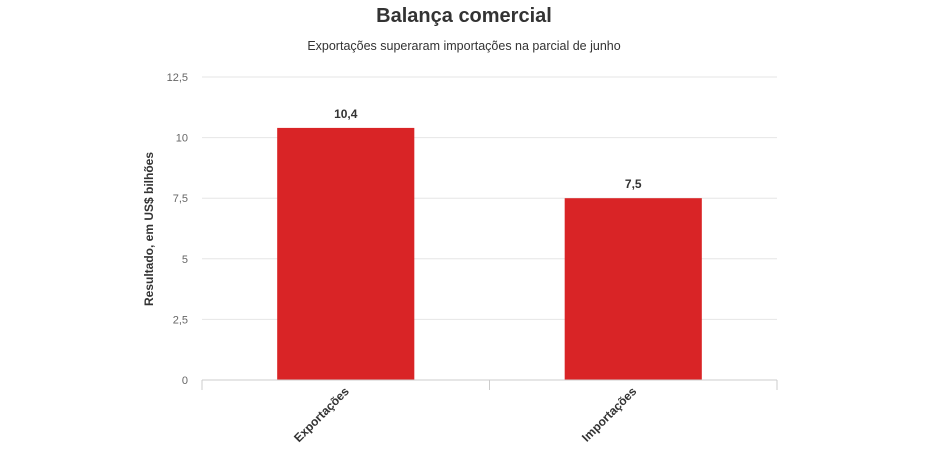 This screenshot has width=928, height=472. I want to click on x-tick-label: Exportações, so click(321, 414).